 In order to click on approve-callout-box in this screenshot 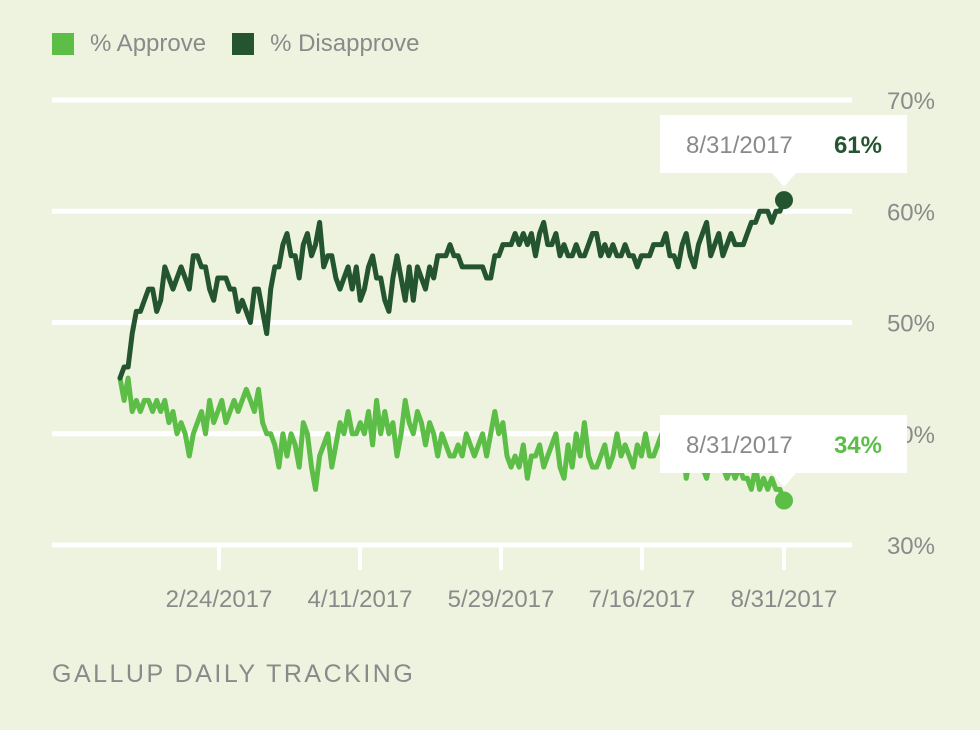, I will do `click(783, 444)`.